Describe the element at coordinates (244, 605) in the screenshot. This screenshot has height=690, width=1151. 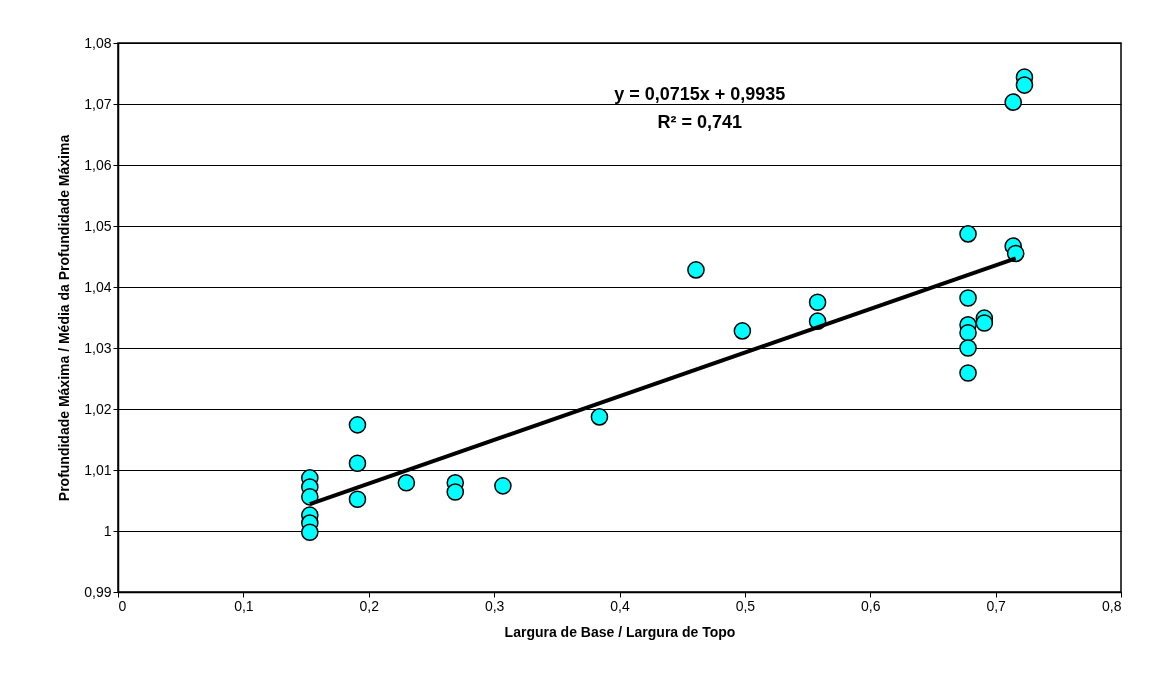
I see `x-tick-label: 0,1` at that location.